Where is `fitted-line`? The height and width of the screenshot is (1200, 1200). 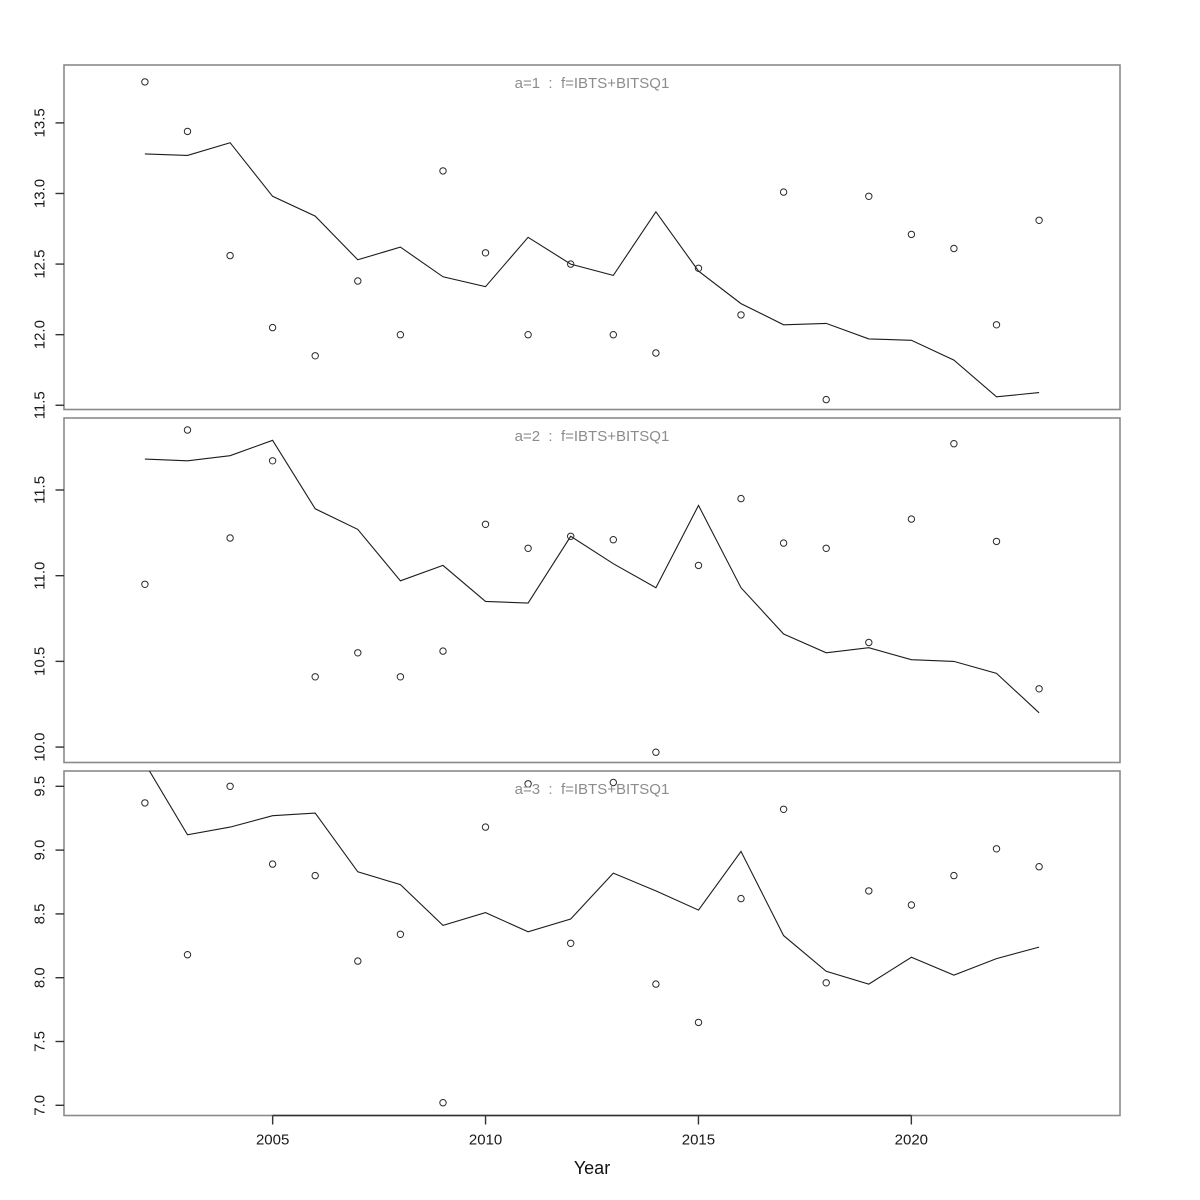
fitted-line is located at coordinates (594, 878).